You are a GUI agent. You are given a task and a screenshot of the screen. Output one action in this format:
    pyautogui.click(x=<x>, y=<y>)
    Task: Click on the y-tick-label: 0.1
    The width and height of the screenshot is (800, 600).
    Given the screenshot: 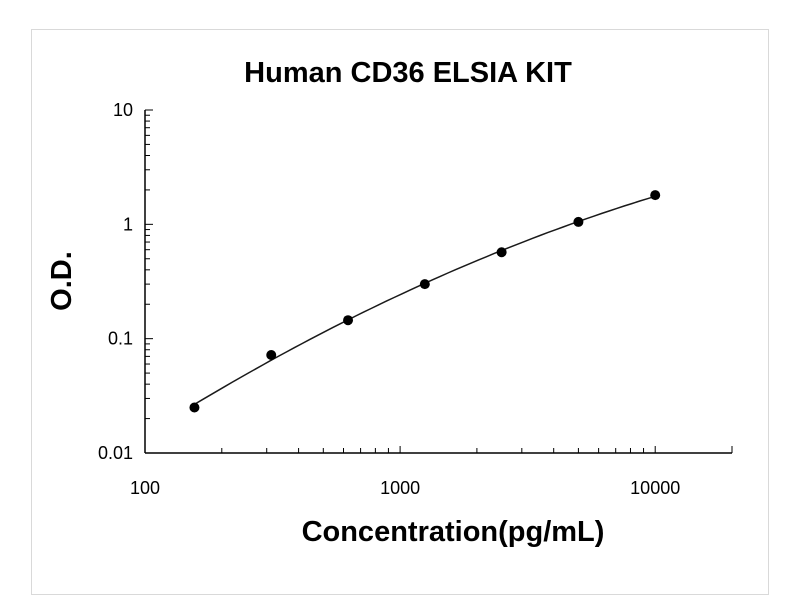 What is the action you would take?
    pyautogui.click(x=120, y=339)
    